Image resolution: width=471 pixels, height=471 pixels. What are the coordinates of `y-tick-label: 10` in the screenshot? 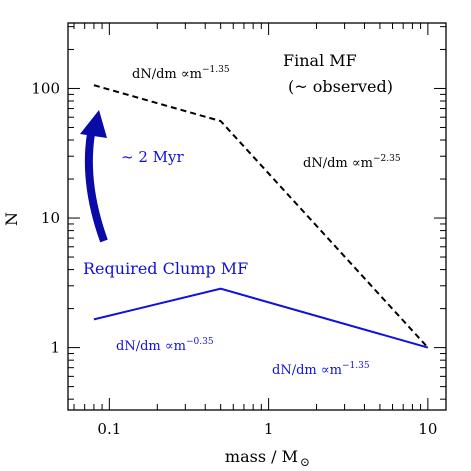 It's located at (50, 218).